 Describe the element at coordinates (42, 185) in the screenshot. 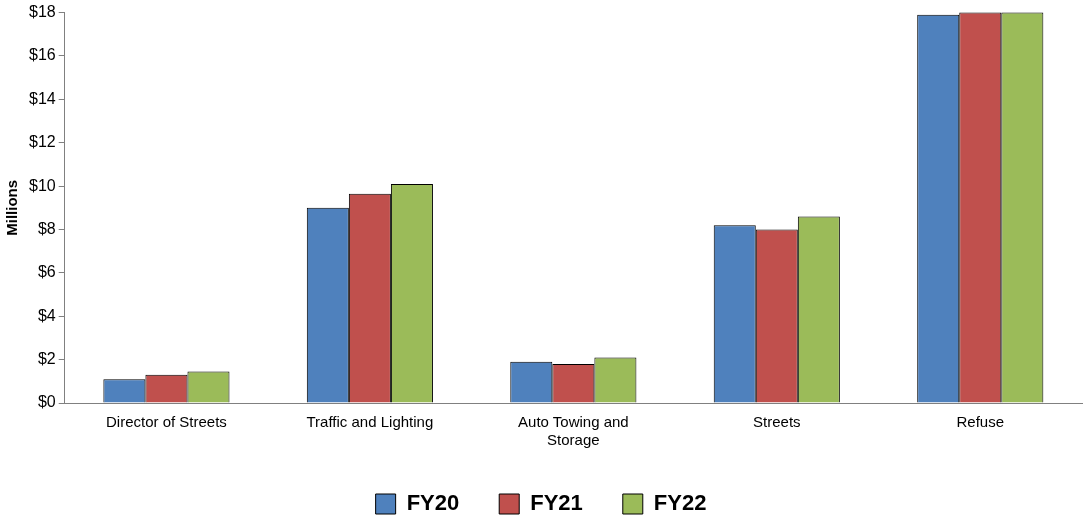

I see `y-tick-label: $10` at that location.